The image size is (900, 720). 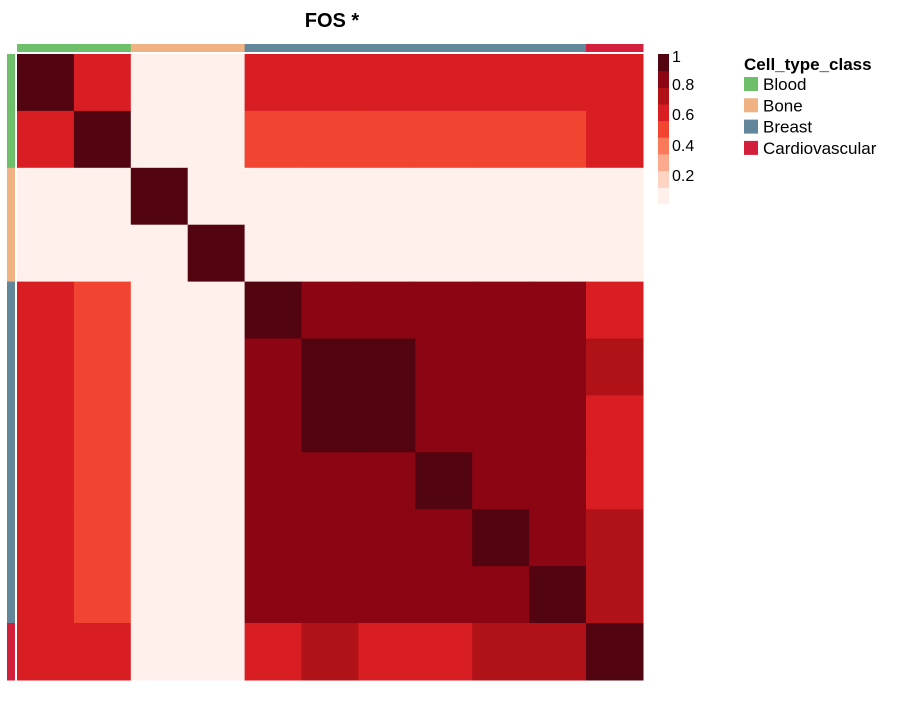 What do you see at coordinates (159, 424) in the screenshot?
I see `heatmap-cell-r6-c2` at bounding box center [159, 424].